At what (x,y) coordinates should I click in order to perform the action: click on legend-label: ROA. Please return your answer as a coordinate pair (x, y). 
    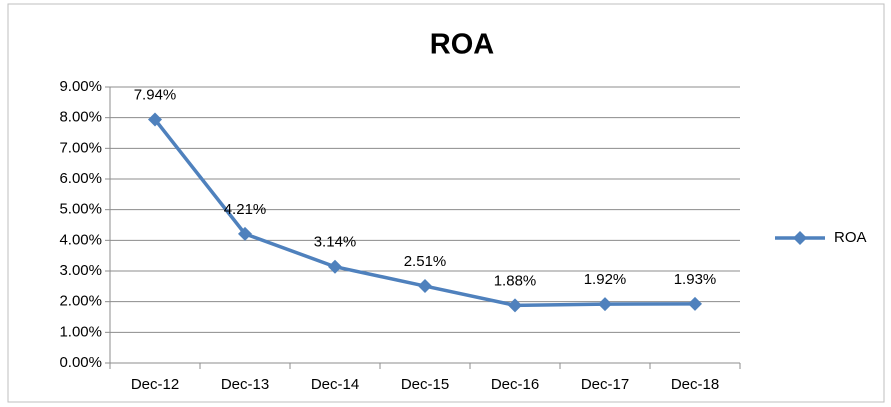
    Looking at the image, I should click on (850, 237).